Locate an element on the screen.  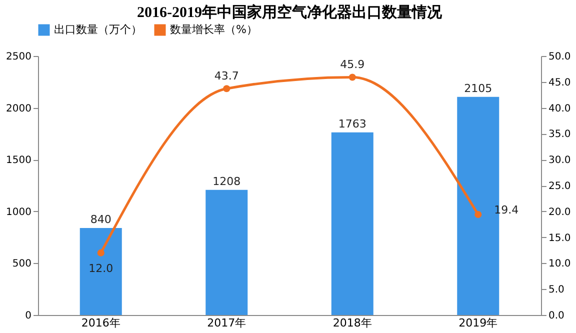
y-tick-label: 500 is located at coordinates (22, 264).